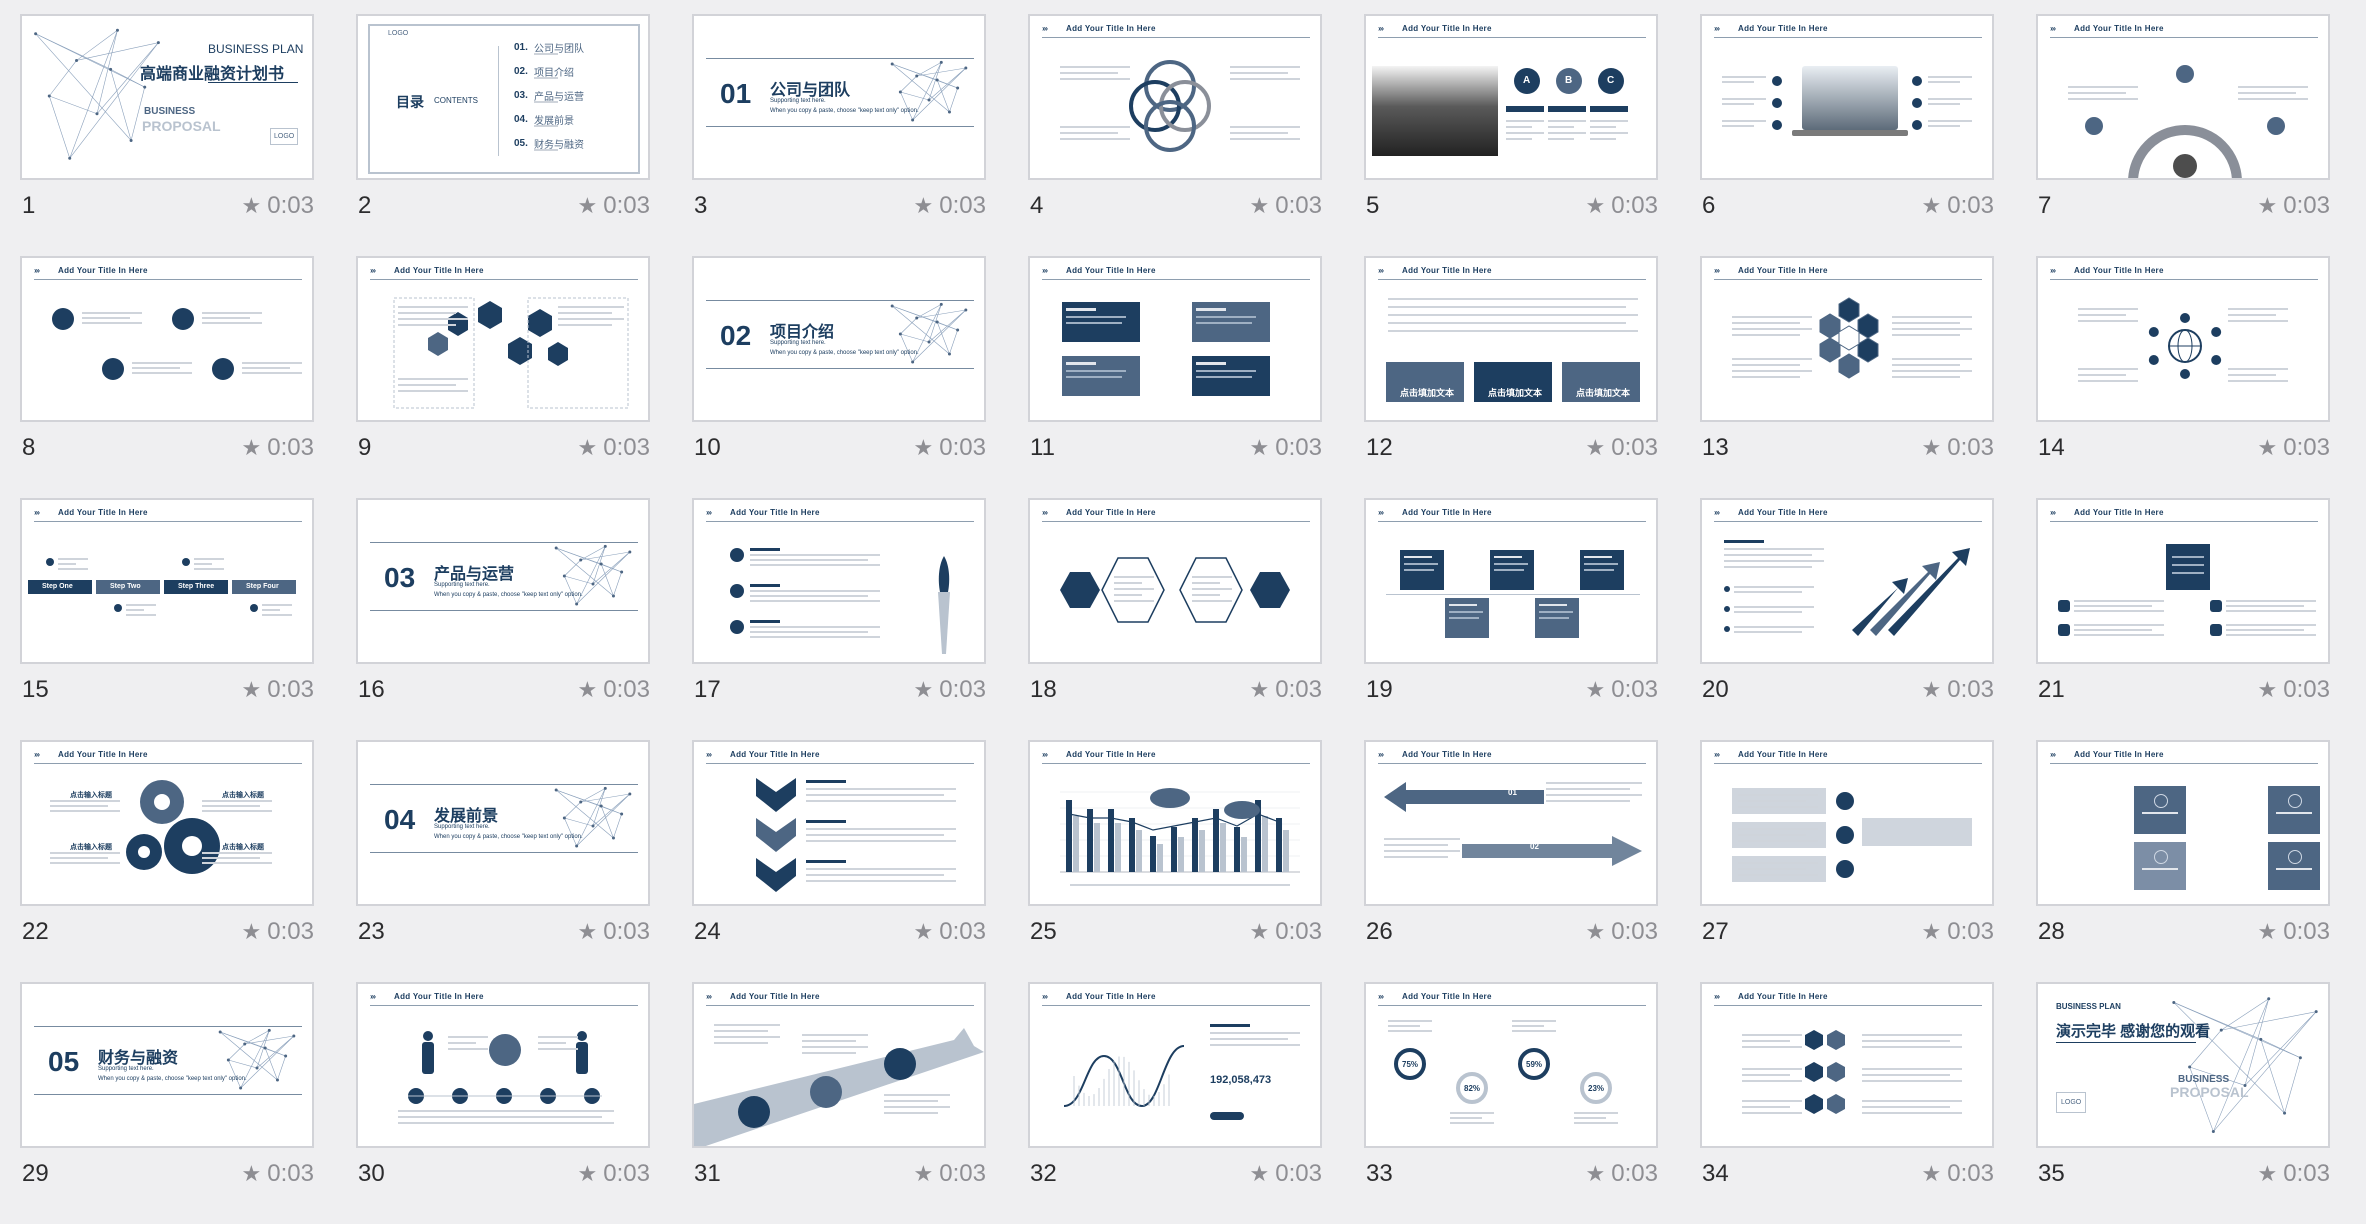  I want to click on slide-cell: ››› Add Your Title In Here 14 ★ 0:03, so click(2183, 377).